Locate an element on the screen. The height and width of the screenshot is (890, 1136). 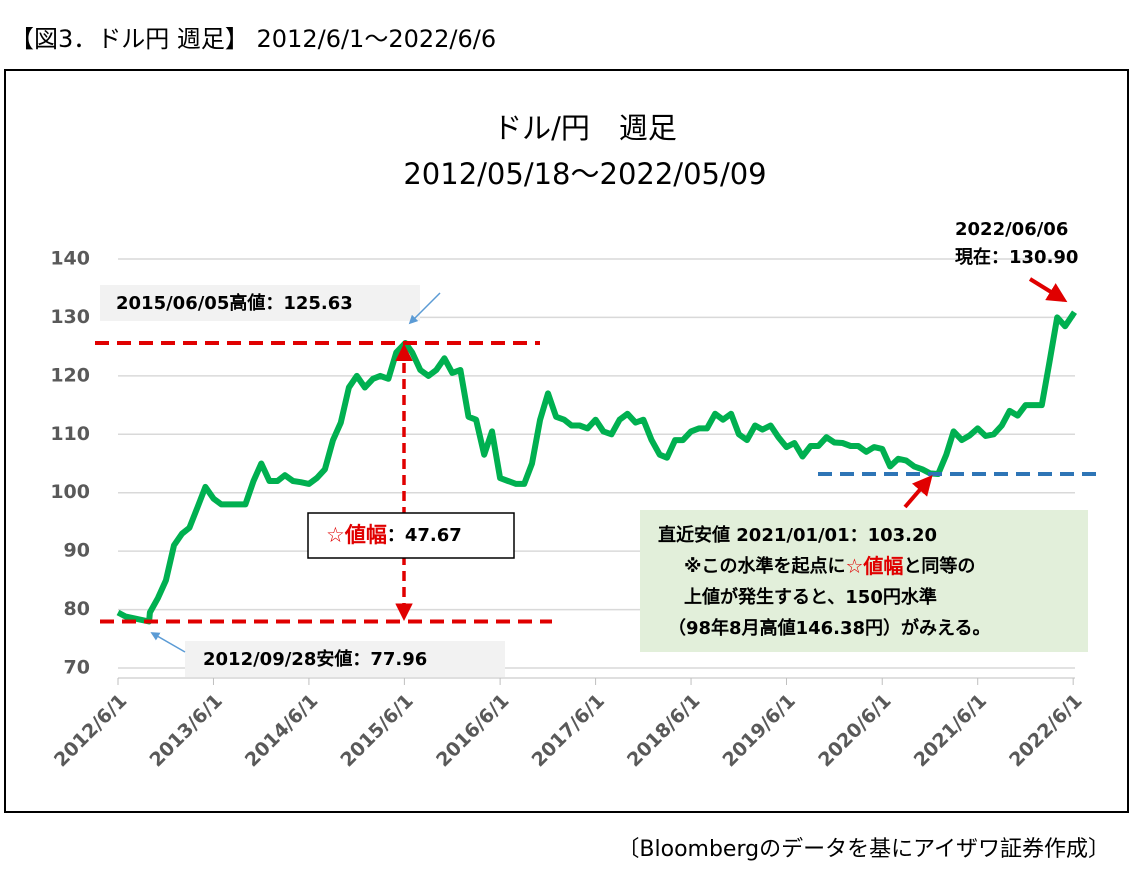
note-line: 直近安値 2021/01/01：103.20 is located at coordinates (797, 535).